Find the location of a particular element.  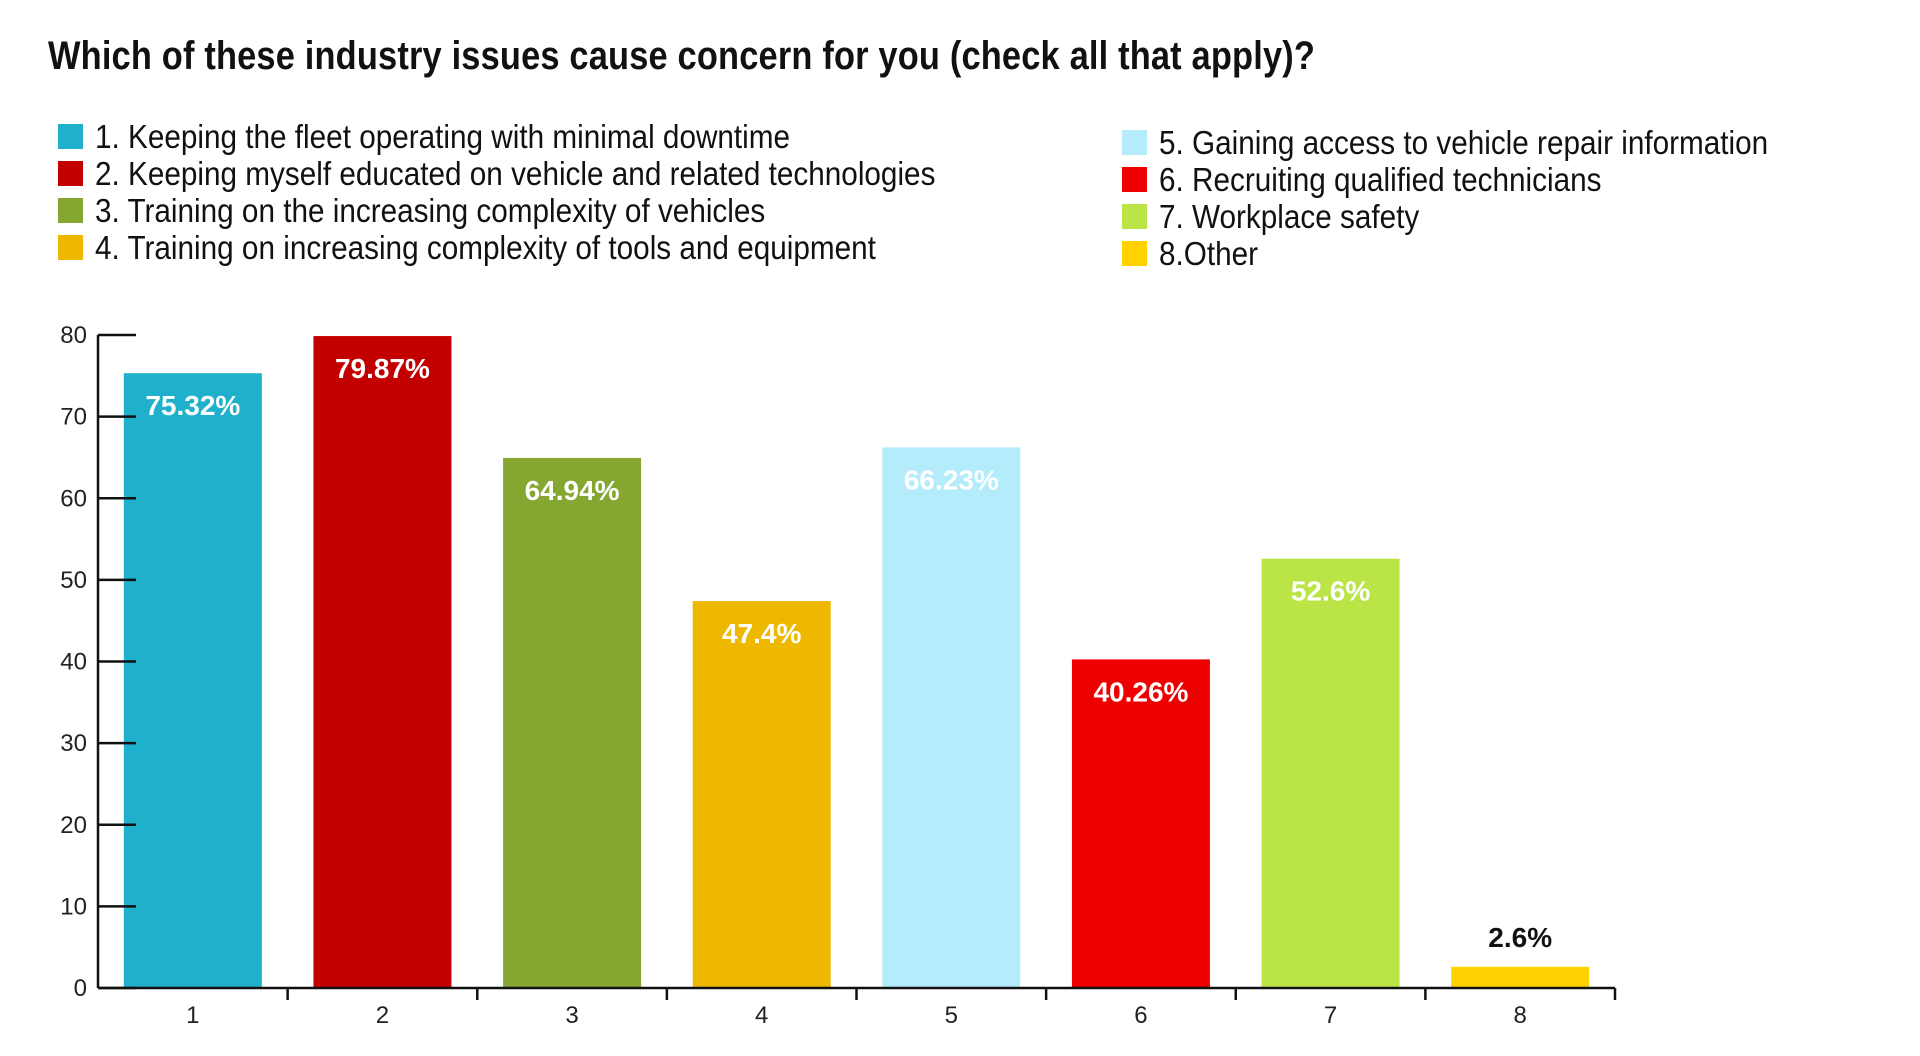

x-tick-label-8: 8 is located at coordinates (1520, 1015).